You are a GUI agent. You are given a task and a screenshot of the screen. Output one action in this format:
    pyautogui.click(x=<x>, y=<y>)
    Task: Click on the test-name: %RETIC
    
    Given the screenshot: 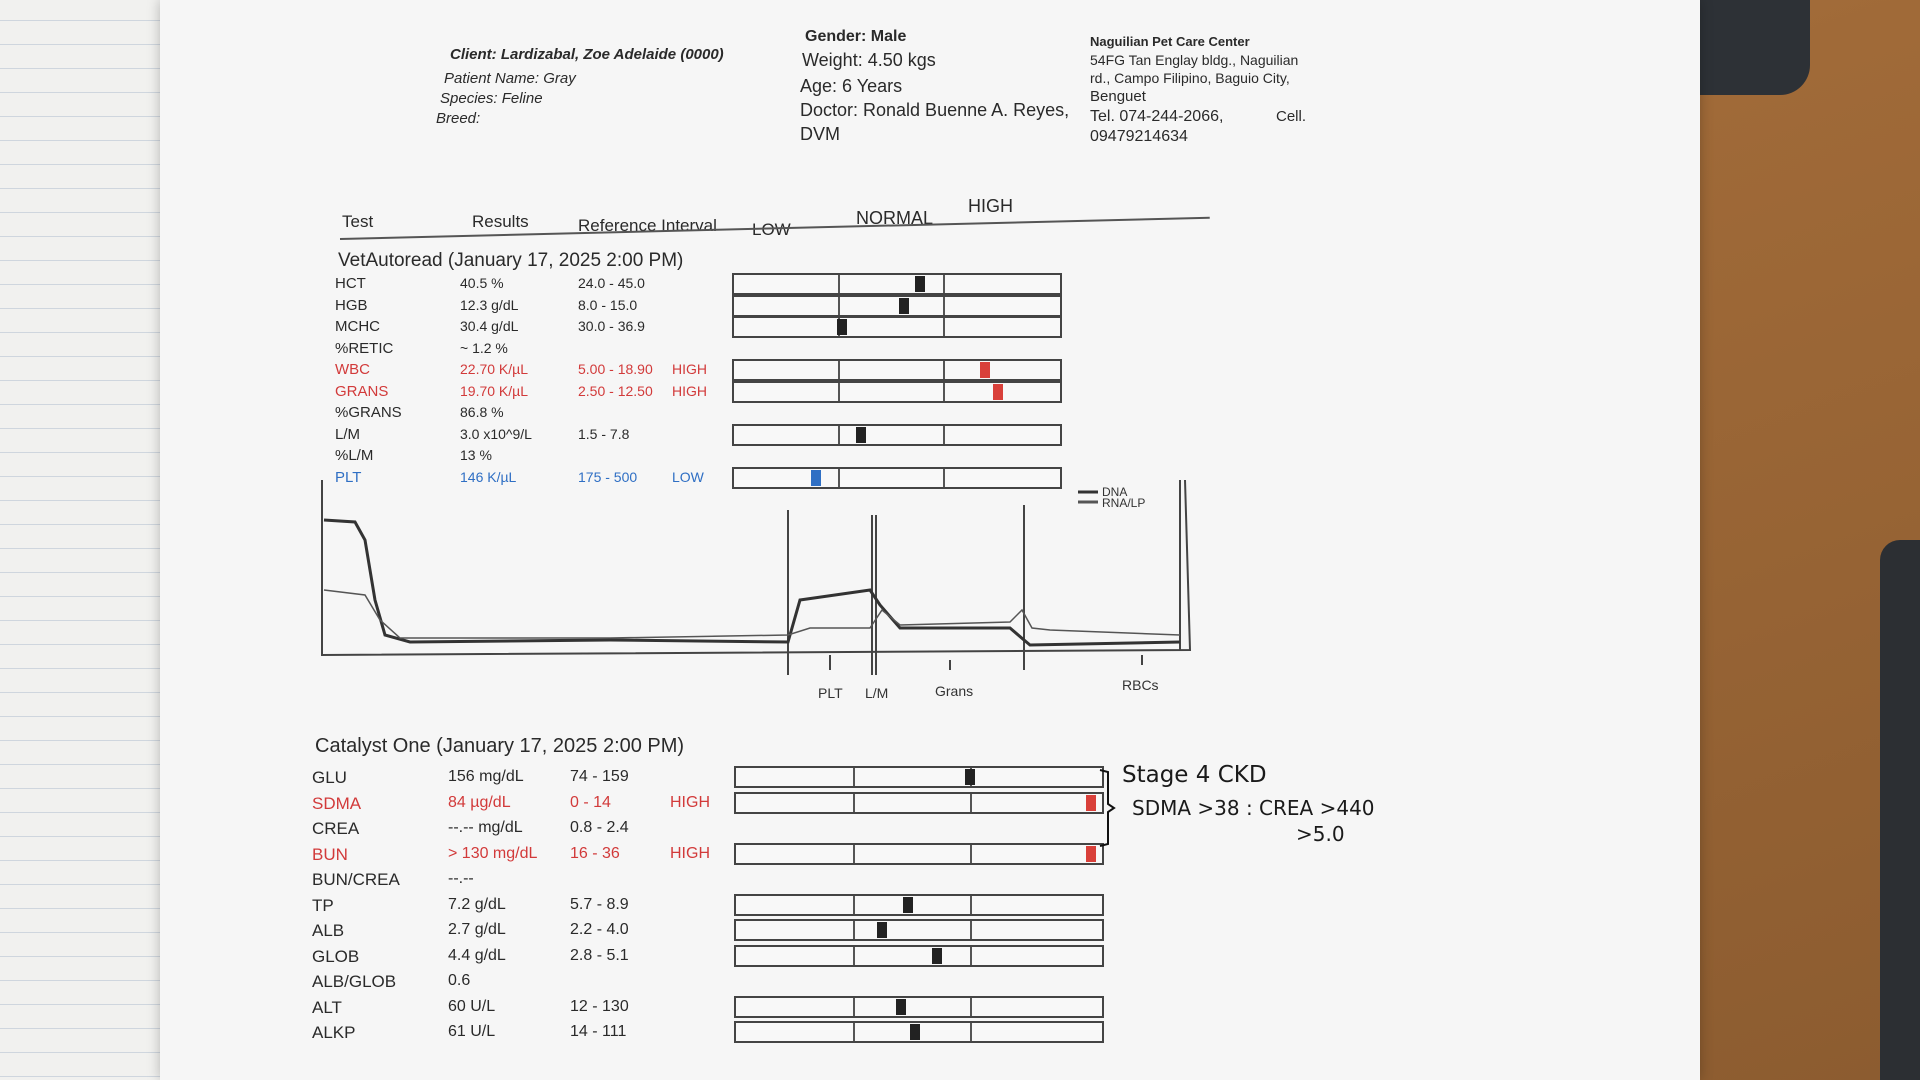 What is the action you would take?
    pyautogui.click(x=364, y=348)
    